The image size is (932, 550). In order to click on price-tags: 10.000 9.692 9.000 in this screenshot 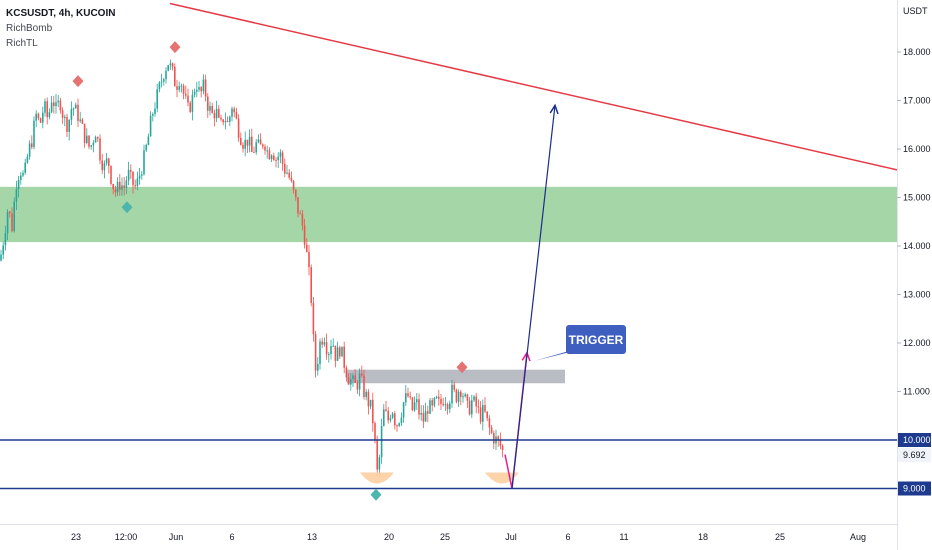, I will do `click(914, 464)`.